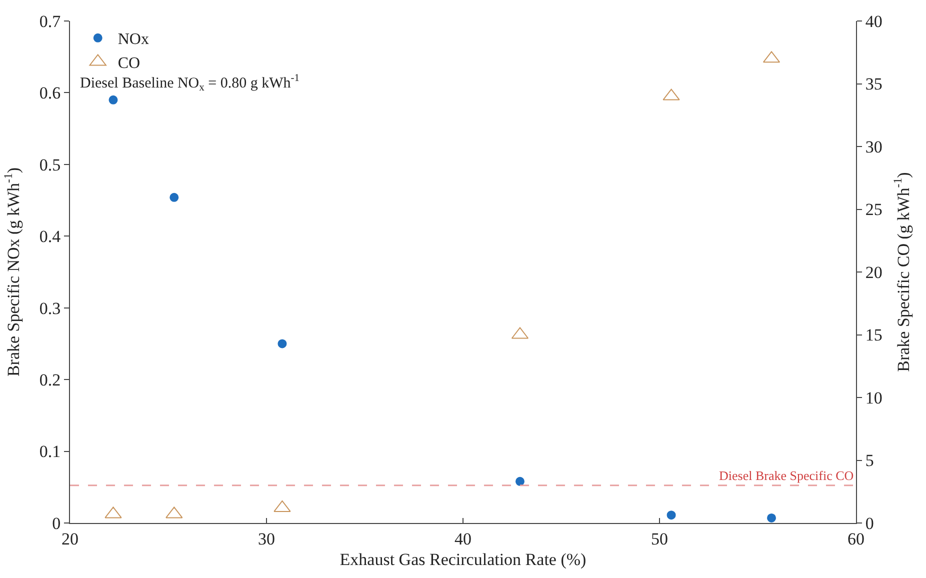 The height and width of the screenshot is (578, 926). Describe the element at coordinates (869, 460) in the screenshot. I see `y2-tick-label: 5` at that location.